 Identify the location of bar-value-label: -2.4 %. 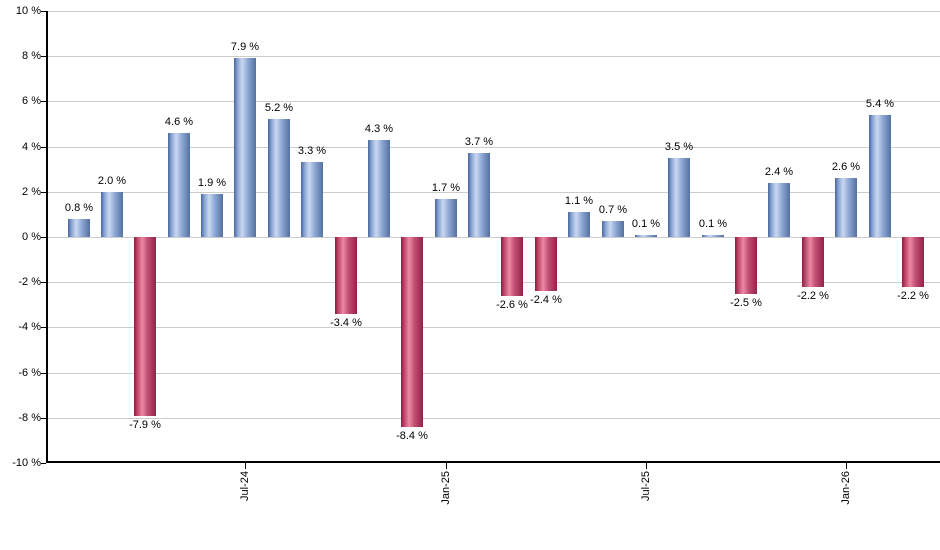
(546, 300).